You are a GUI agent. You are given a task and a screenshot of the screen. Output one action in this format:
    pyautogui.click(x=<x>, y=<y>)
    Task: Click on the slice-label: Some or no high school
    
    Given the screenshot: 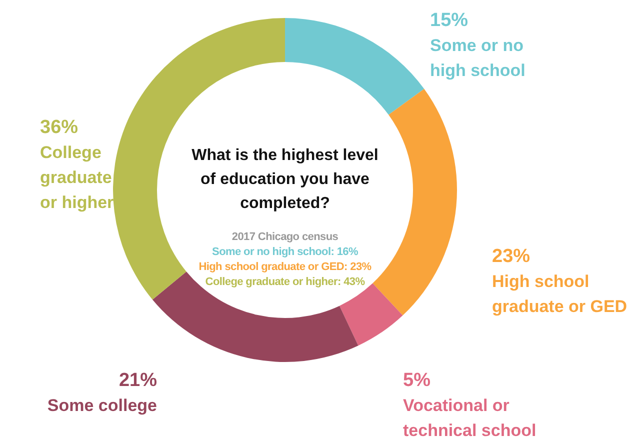 What is the action you would take?
    pyautogui.click(x=478, y=58)
    